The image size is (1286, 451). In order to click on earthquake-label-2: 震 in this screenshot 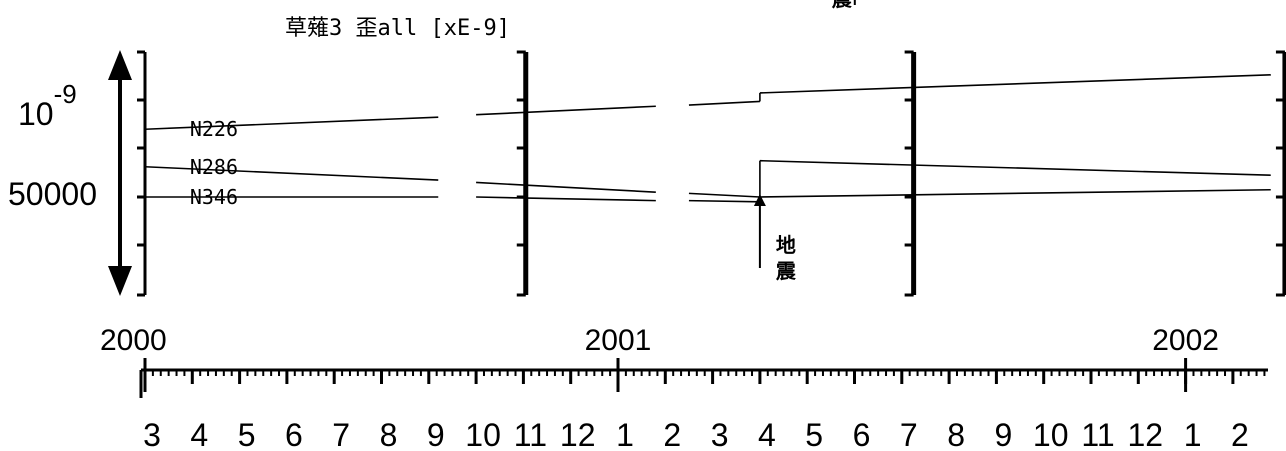, I will do `click(786, 271)`.